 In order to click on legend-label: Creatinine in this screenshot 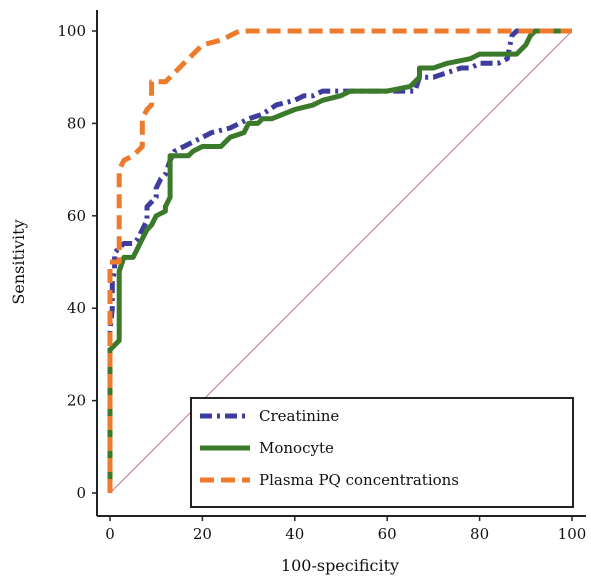, I will do `click(299, 416)`.